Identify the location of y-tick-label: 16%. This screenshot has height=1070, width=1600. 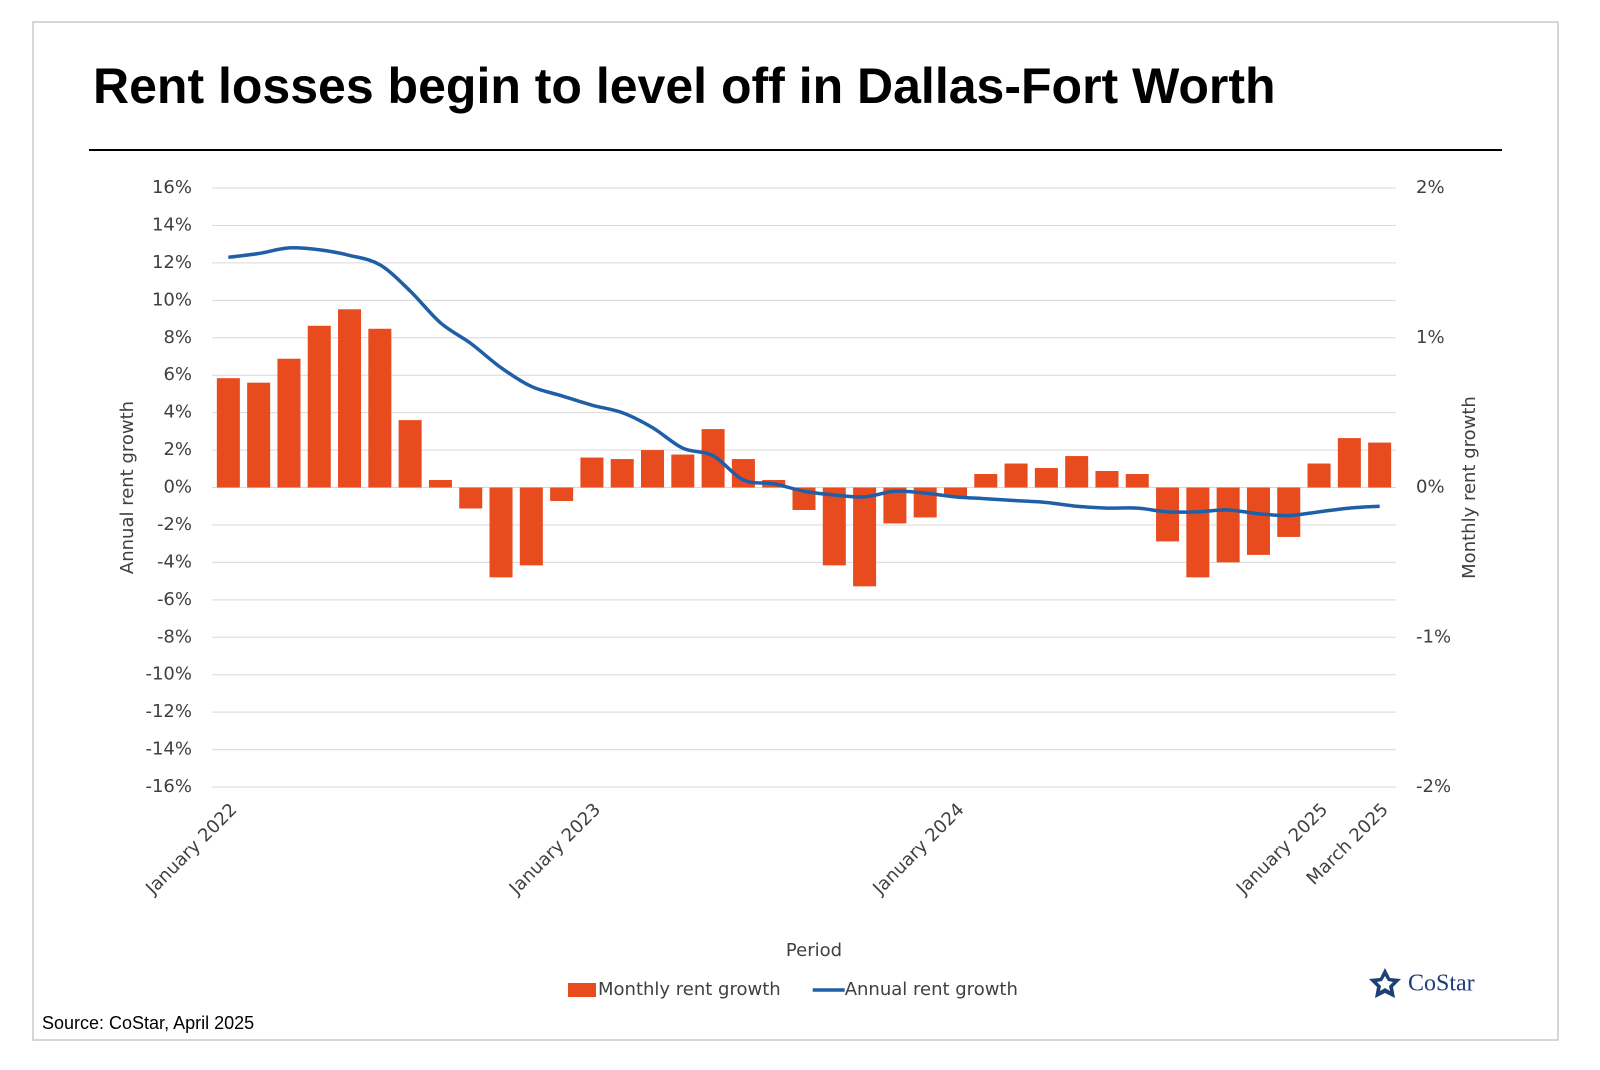
(172, 187).